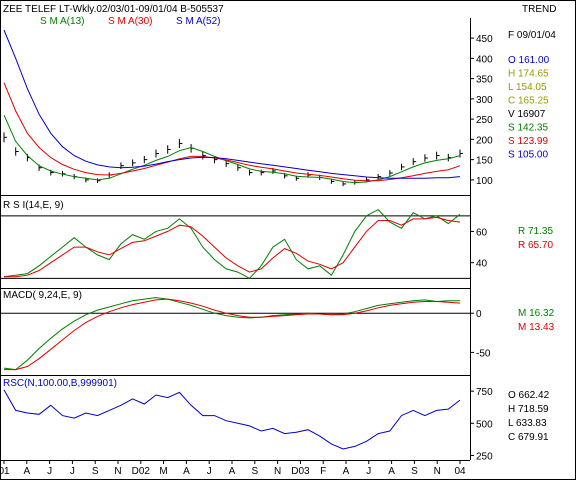 The image size is (576, 480). What do you see at coordinates (539, 9) in the screenshot?
I see `trend-label: TREND` at bounding box center [539, 9].